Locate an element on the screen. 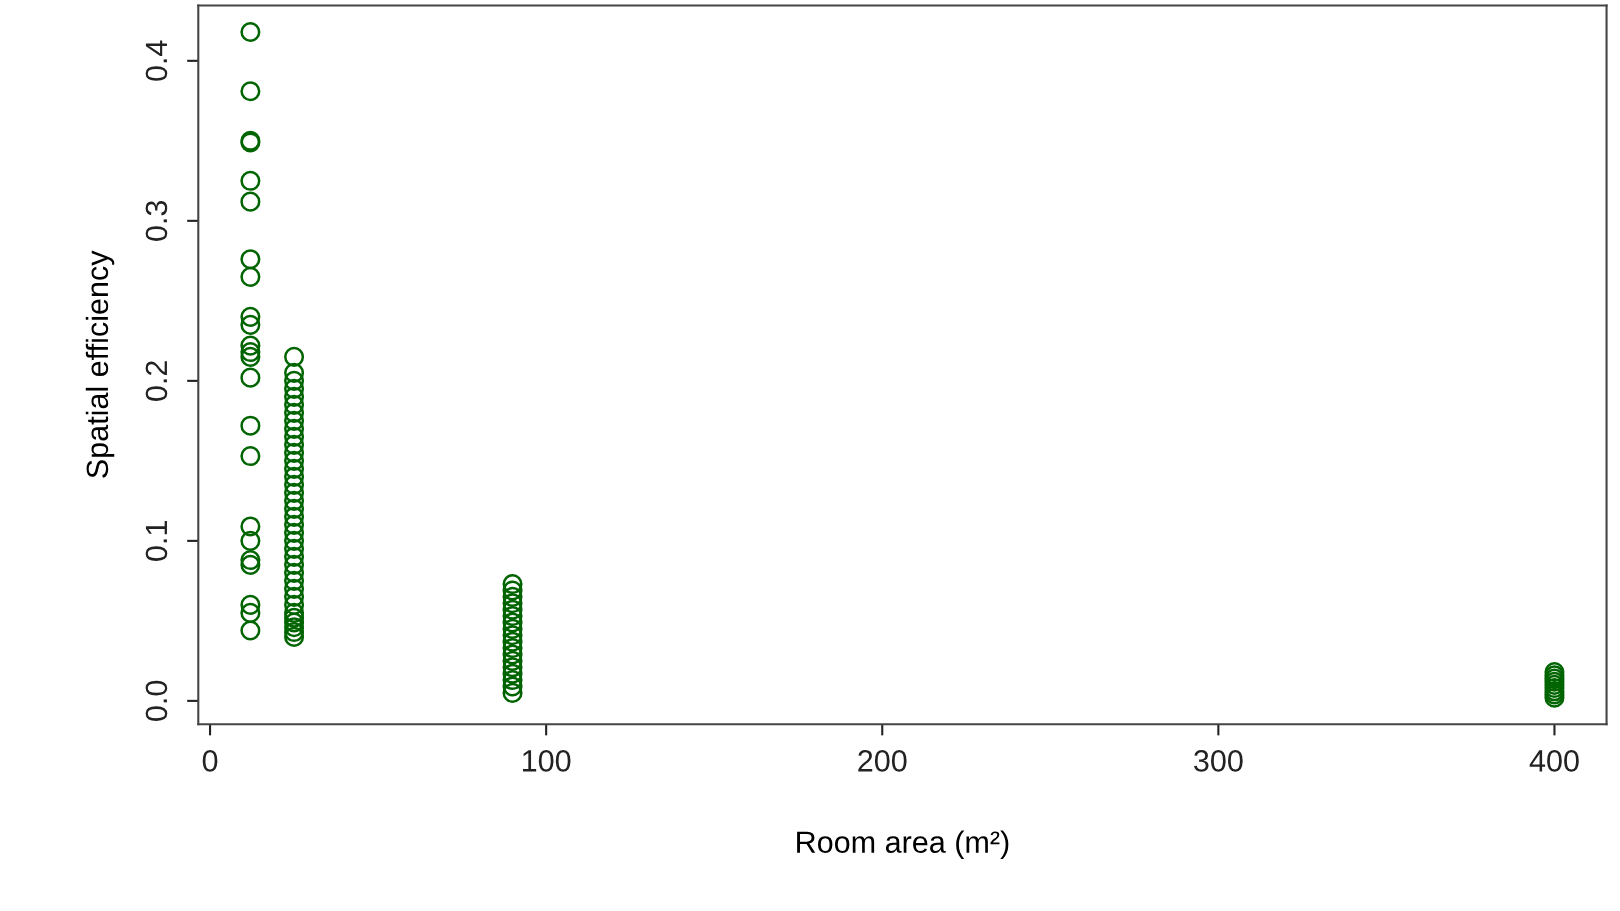  x-tick-label: 0 is located at coordinates (210, 761).